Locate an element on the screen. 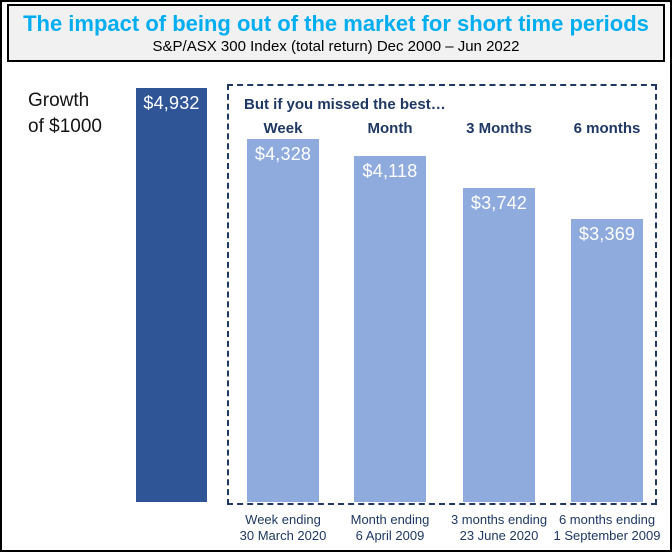 The height and width of the screenshot is (552, 672). missed-bar-3-months: $3,742 is located at coordinates (499, 345).